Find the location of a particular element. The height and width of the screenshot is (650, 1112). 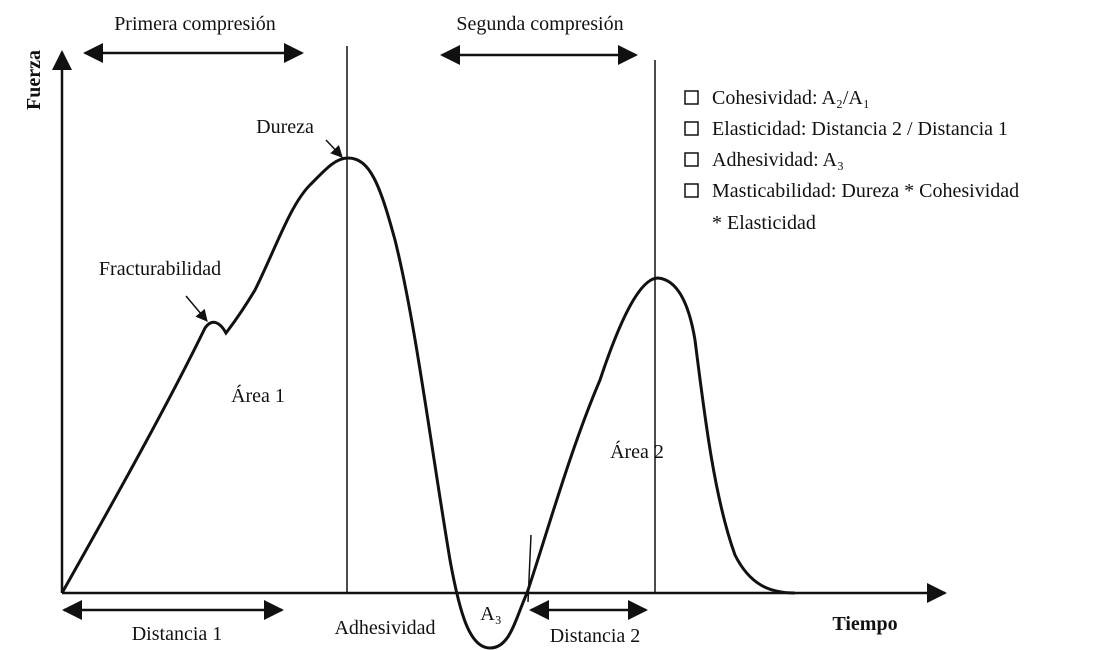

annotation: Área 1 is located at coordinates (258, 395).